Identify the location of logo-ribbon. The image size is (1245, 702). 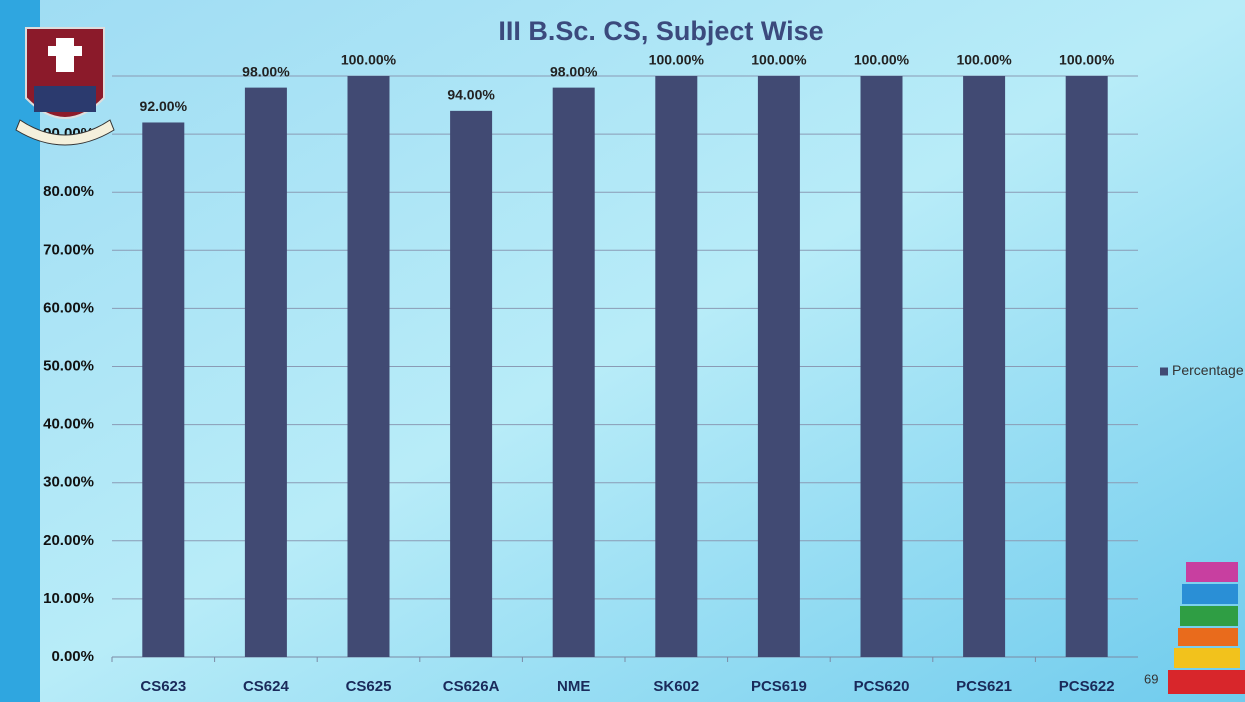
(65, 132).